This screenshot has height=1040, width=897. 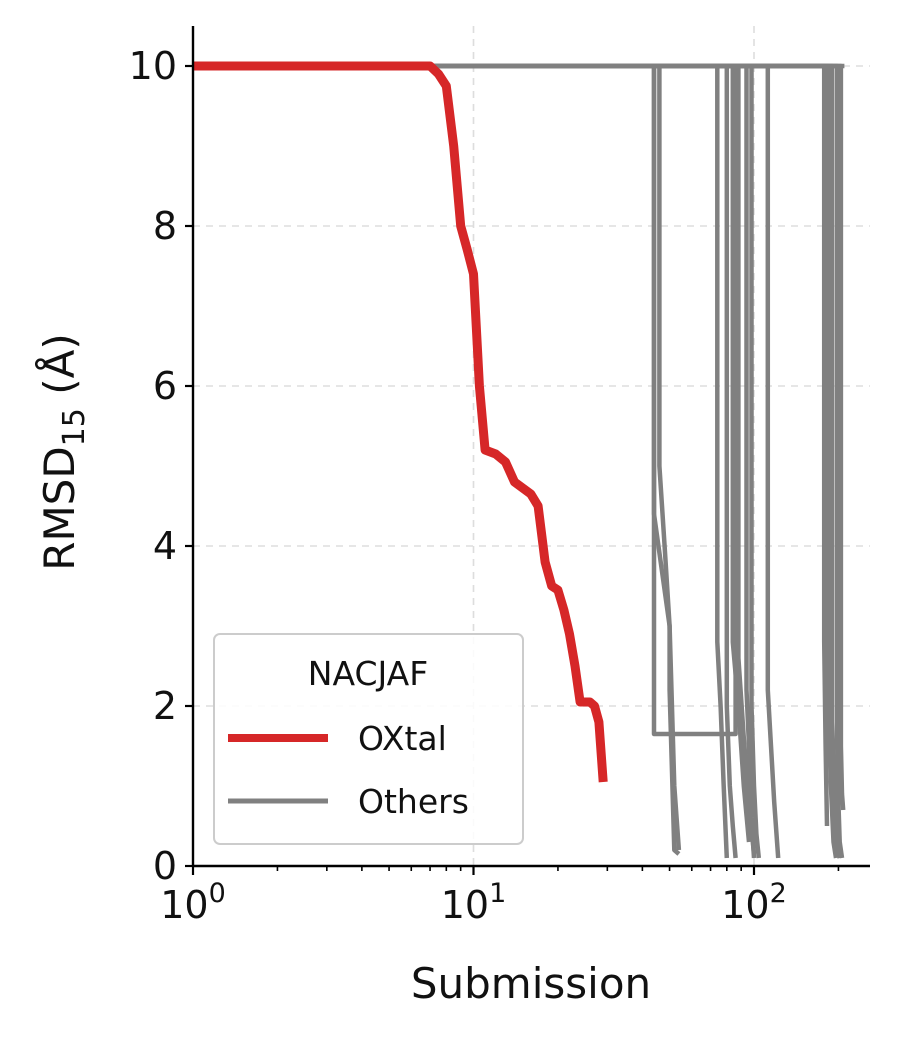 I want to click on x-tick-label: 10⁰, so click(x=193, y=902).